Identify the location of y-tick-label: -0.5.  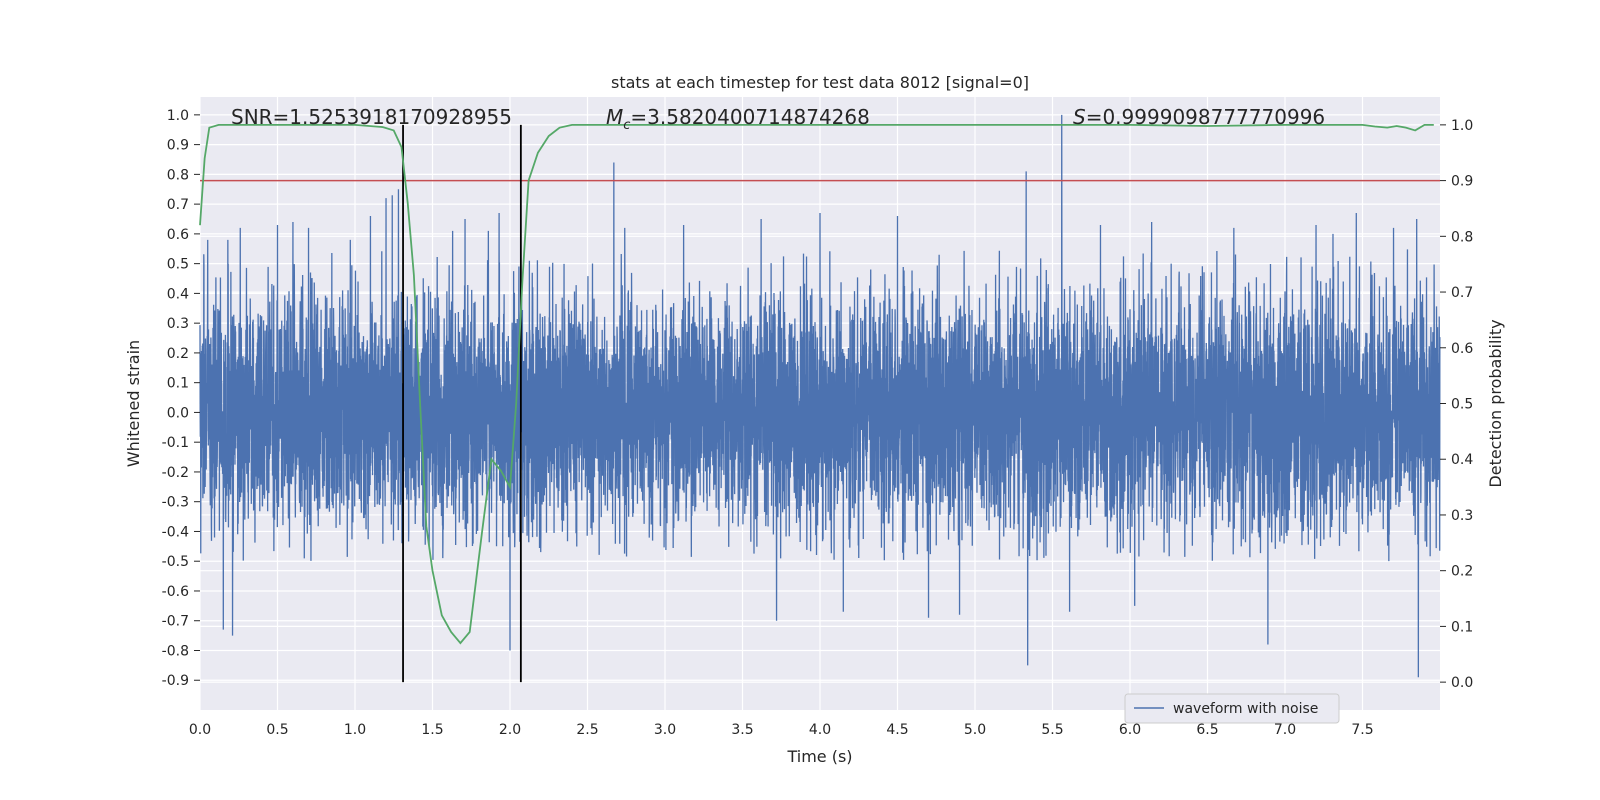
(175, 562).